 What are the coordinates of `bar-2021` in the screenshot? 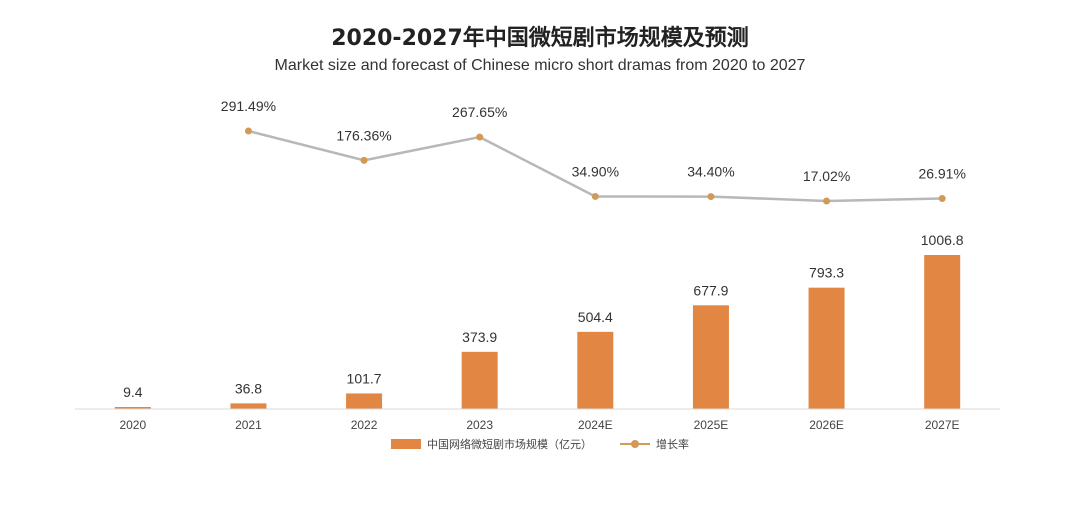 It's located at (248, 406).